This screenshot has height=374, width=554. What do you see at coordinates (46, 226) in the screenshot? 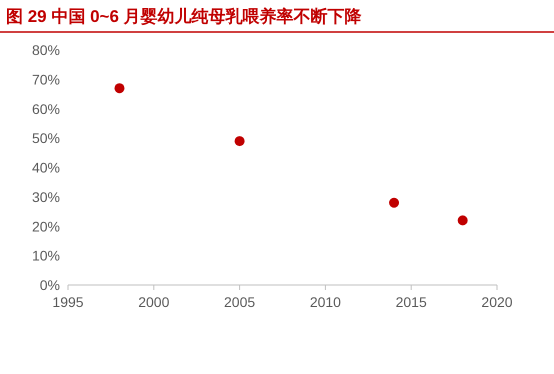
I see `y-tick-label: 20%` at bounding box center [46, 226].